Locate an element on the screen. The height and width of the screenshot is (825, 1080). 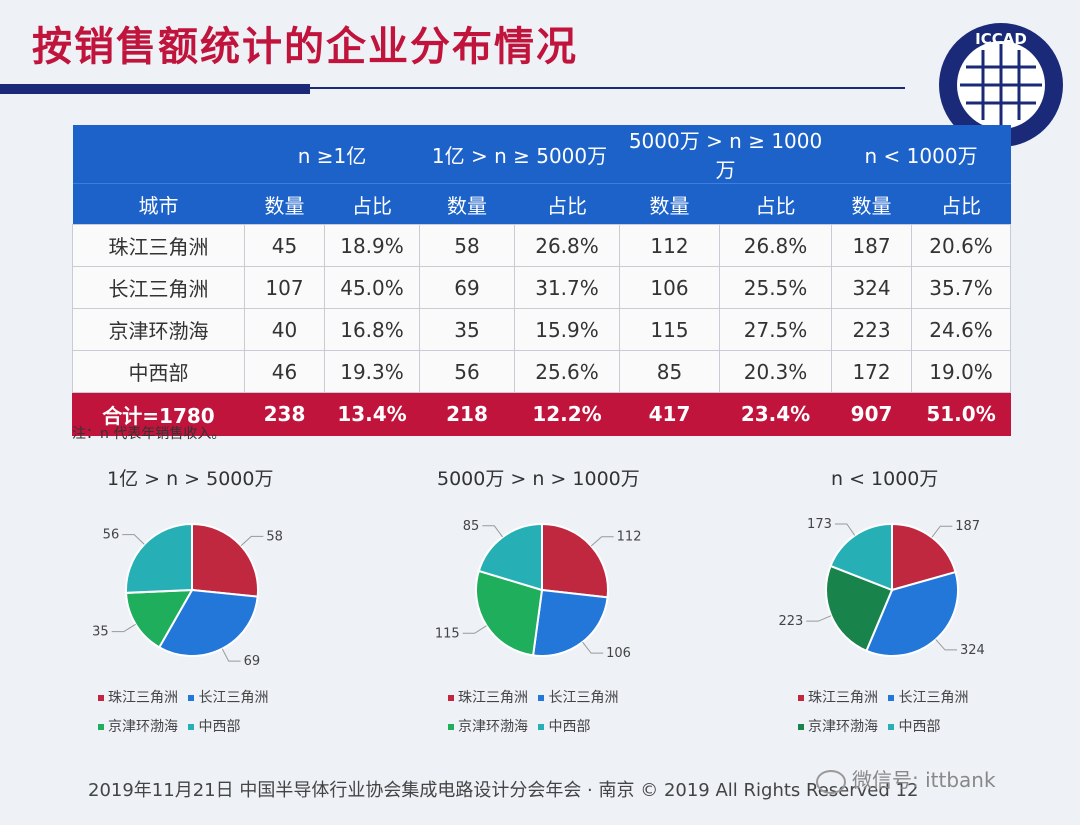
table-group-header: n < 1000万 is located at coordinates (921, 154).